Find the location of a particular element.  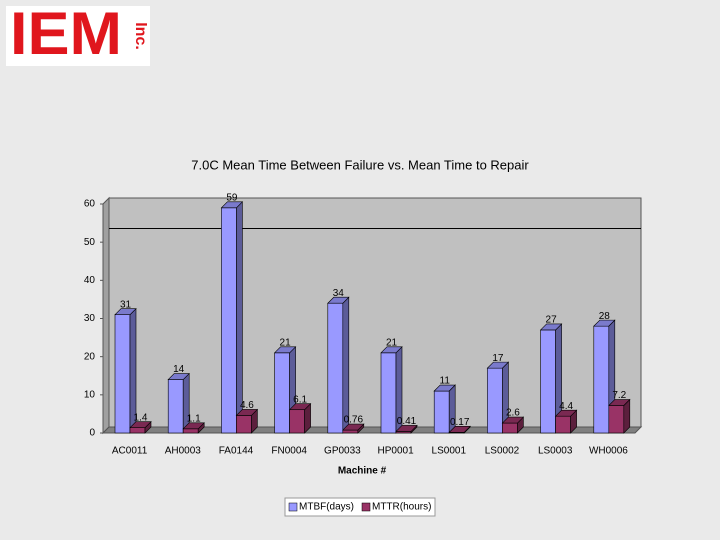

plot-side is located at coordinates (106, 315).